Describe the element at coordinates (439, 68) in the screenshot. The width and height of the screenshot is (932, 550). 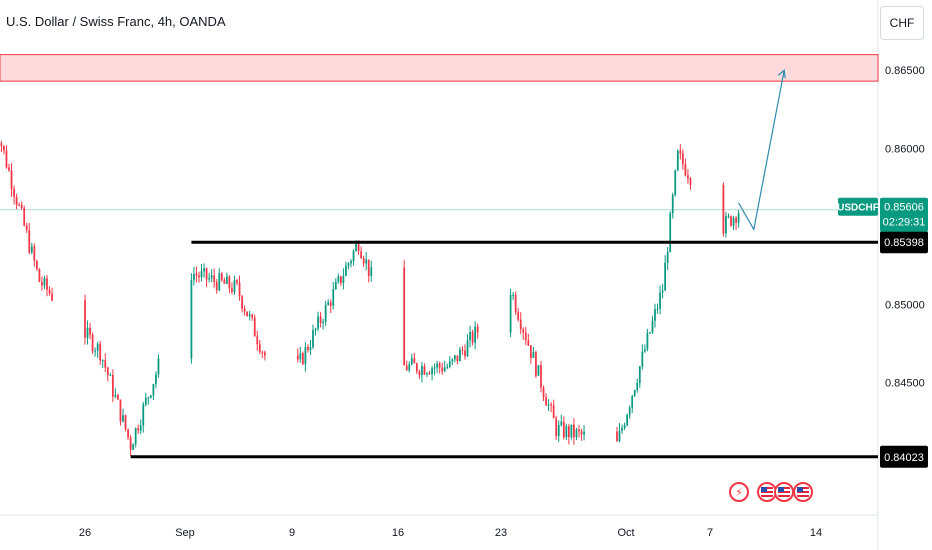
I see `resistance-zone` at that location.